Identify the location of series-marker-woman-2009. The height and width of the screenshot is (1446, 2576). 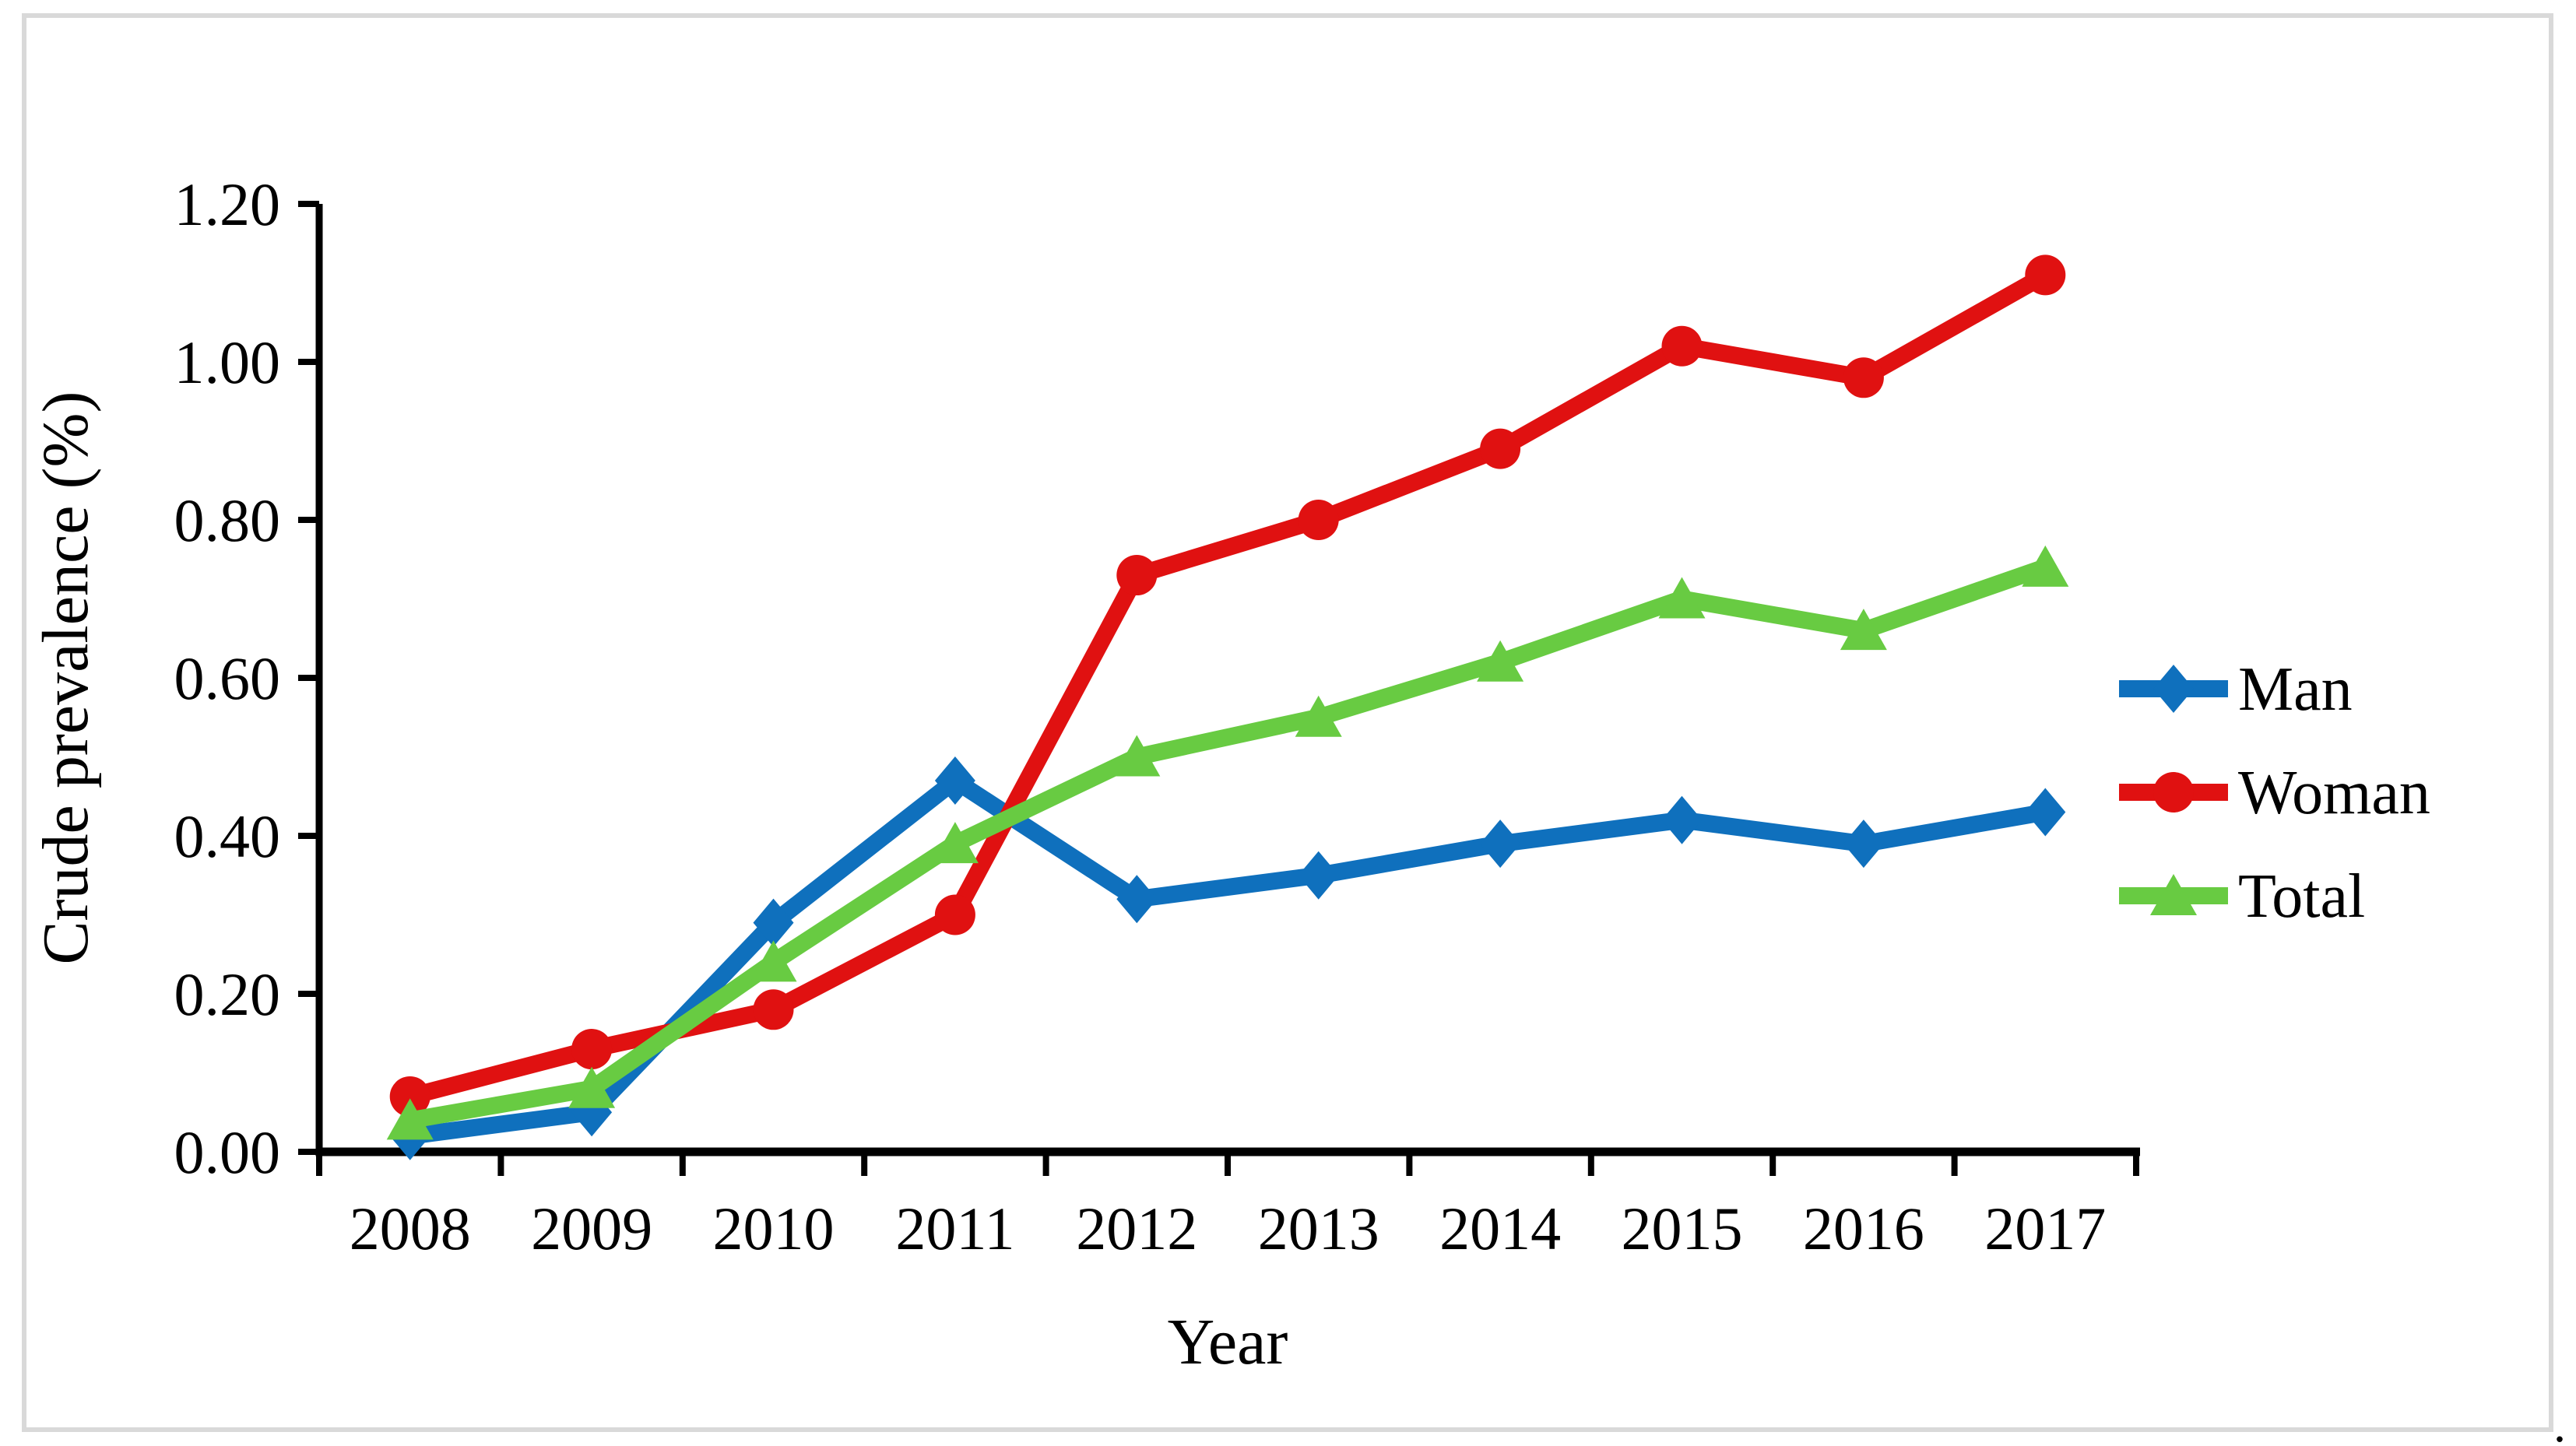
(592, 1049).